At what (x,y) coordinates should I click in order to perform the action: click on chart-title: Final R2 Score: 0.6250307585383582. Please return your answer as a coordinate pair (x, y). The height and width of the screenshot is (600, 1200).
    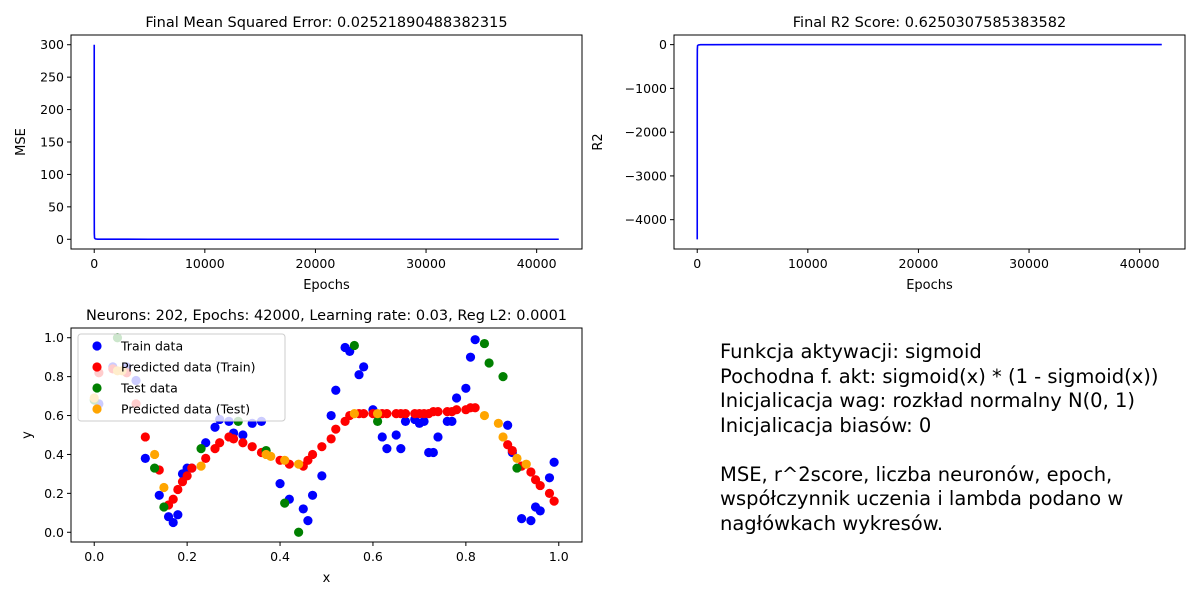
    Looking at the image, I should click on (929, 23).